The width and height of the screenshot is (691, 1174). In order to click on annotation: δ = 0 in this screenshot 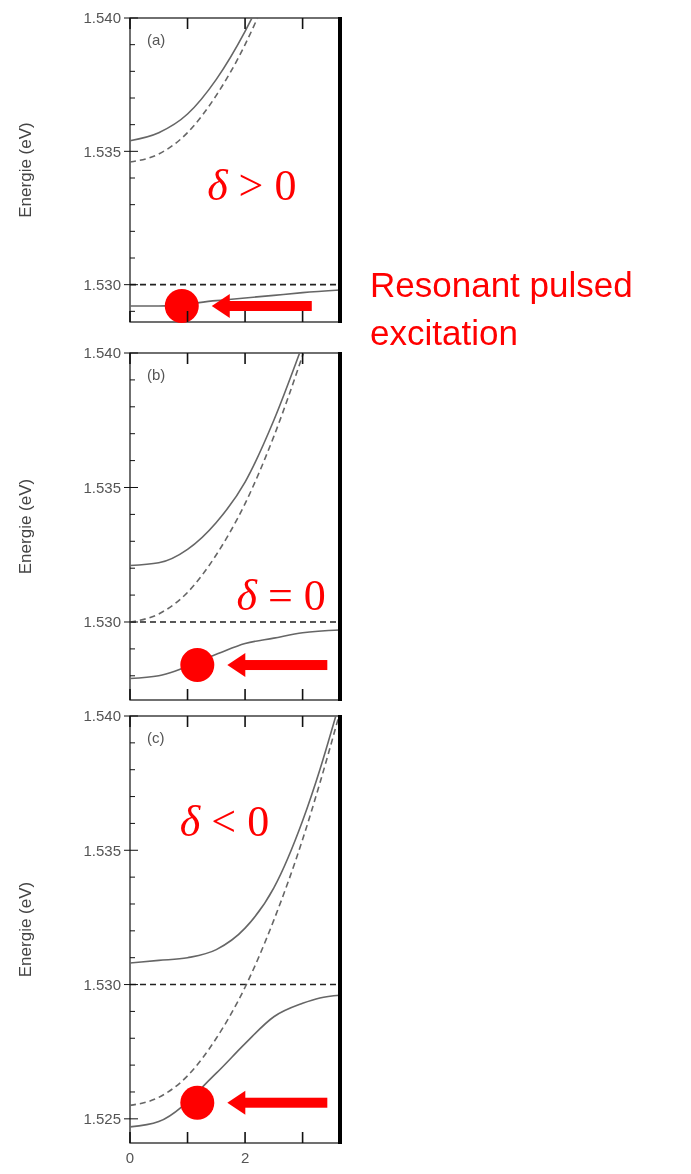, I will do `click(281, 595)`.